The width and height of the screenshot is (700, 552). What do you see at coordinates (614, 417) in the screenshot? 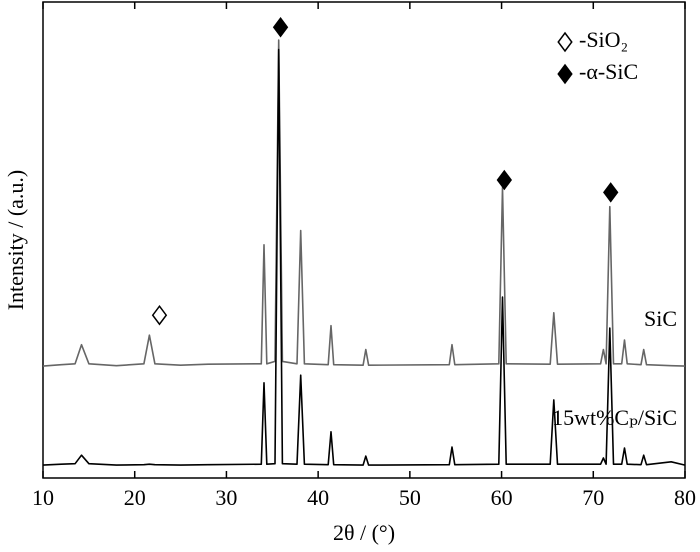
I see `series-label: 15wt%Cₚ/SiC` at bounding box center [614, 417].